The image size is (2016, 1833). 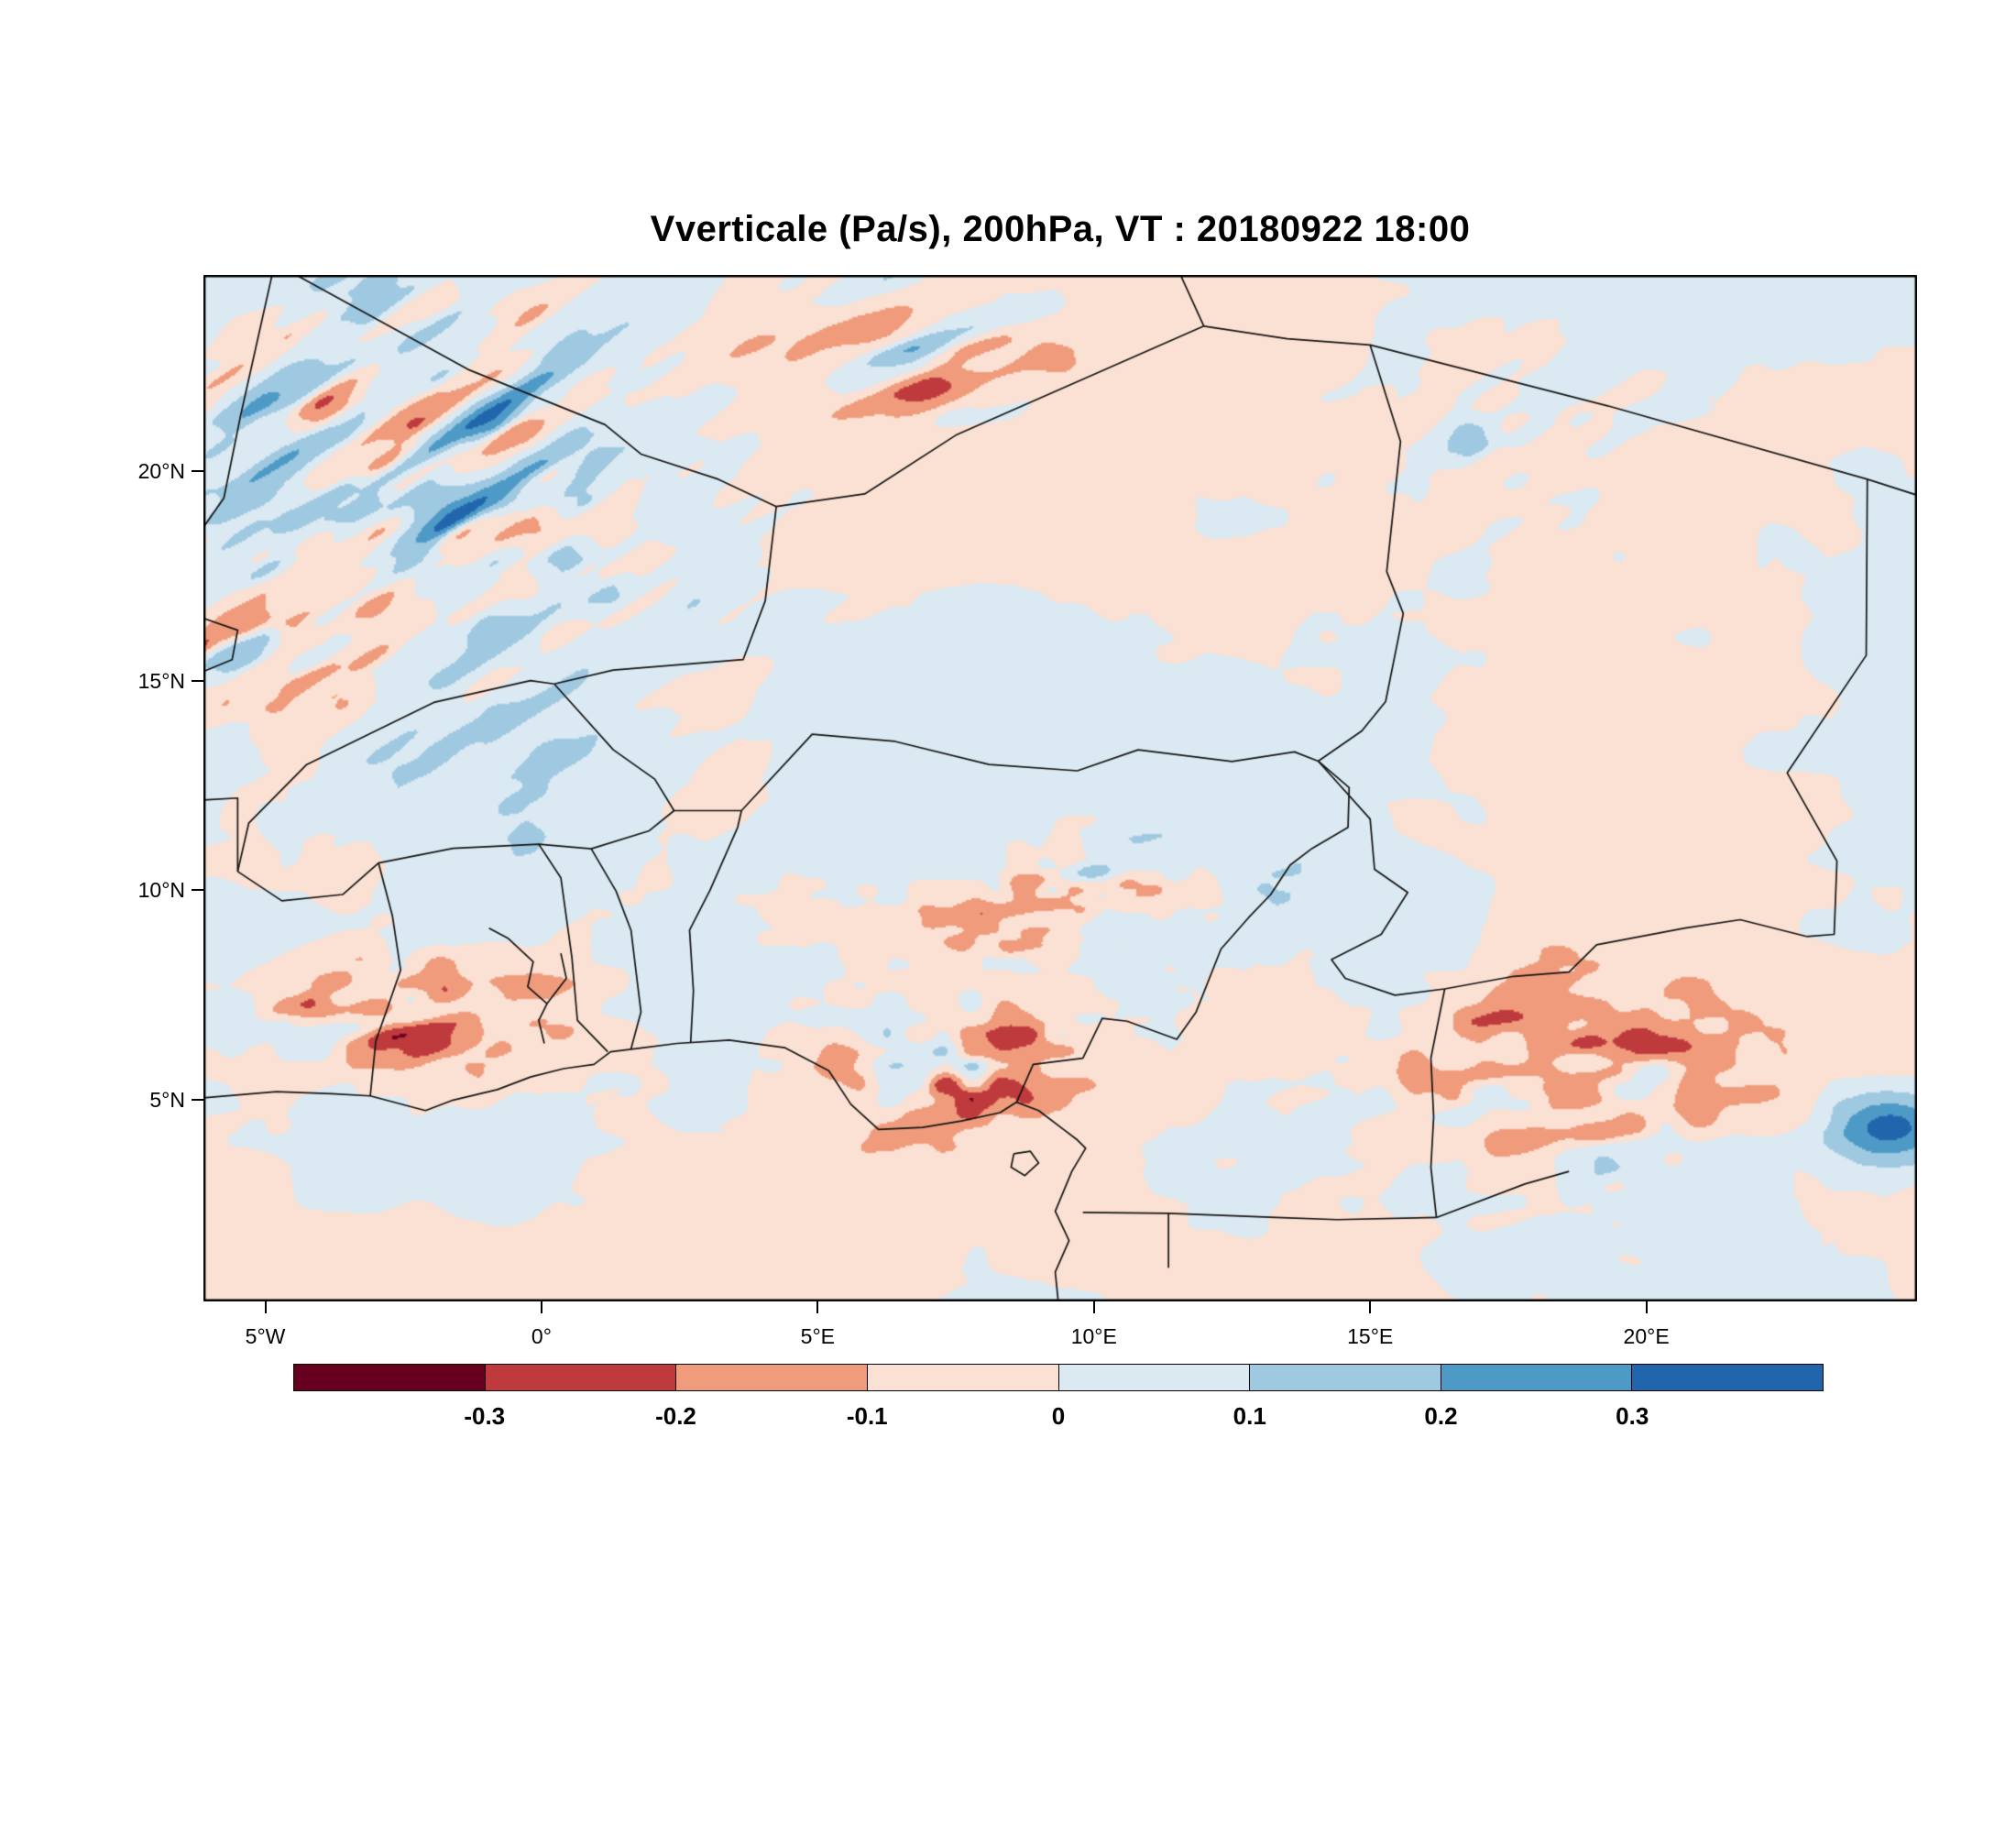 What do you see at coordinates (818, 1336) in the screenshot?
I see `x-tick-label: 5°E` at bounding box center [818, 1336].